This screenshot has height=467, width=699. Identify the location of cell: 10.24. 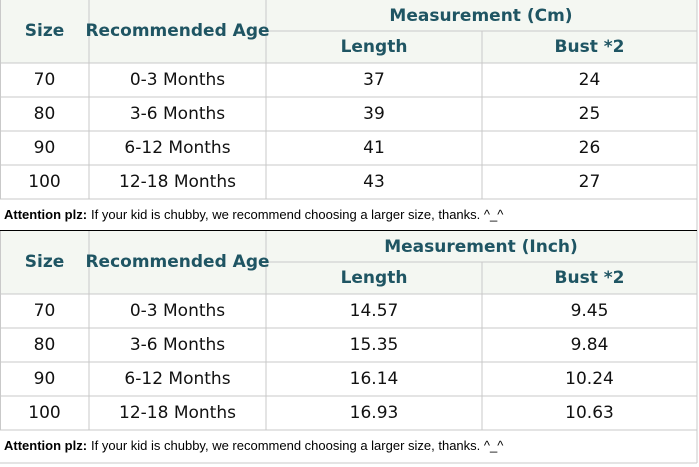
(589, 379).